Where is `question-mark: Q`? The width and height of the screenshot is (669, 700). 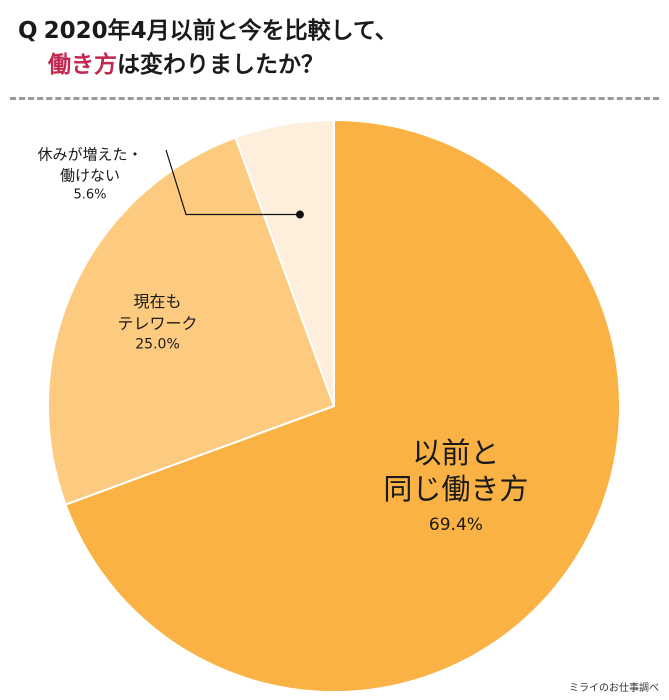 question-mark: Q is located at coordinates (28, 31).